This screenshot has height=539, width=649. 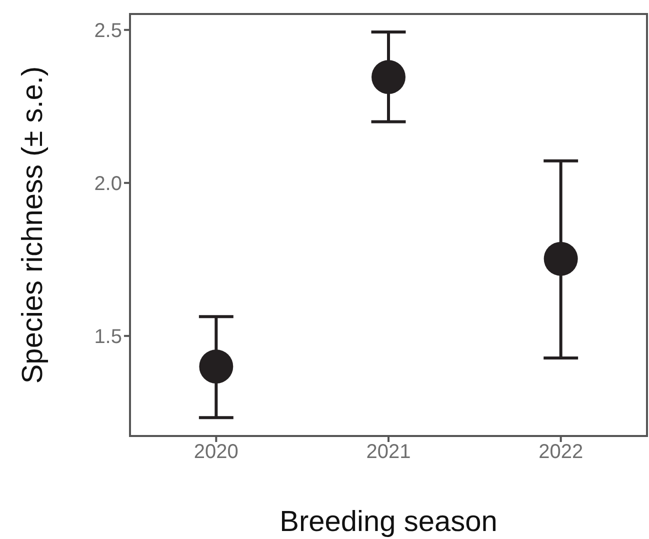 I want to click on y-tick-label: 2.0, so click(x=108, y=184).